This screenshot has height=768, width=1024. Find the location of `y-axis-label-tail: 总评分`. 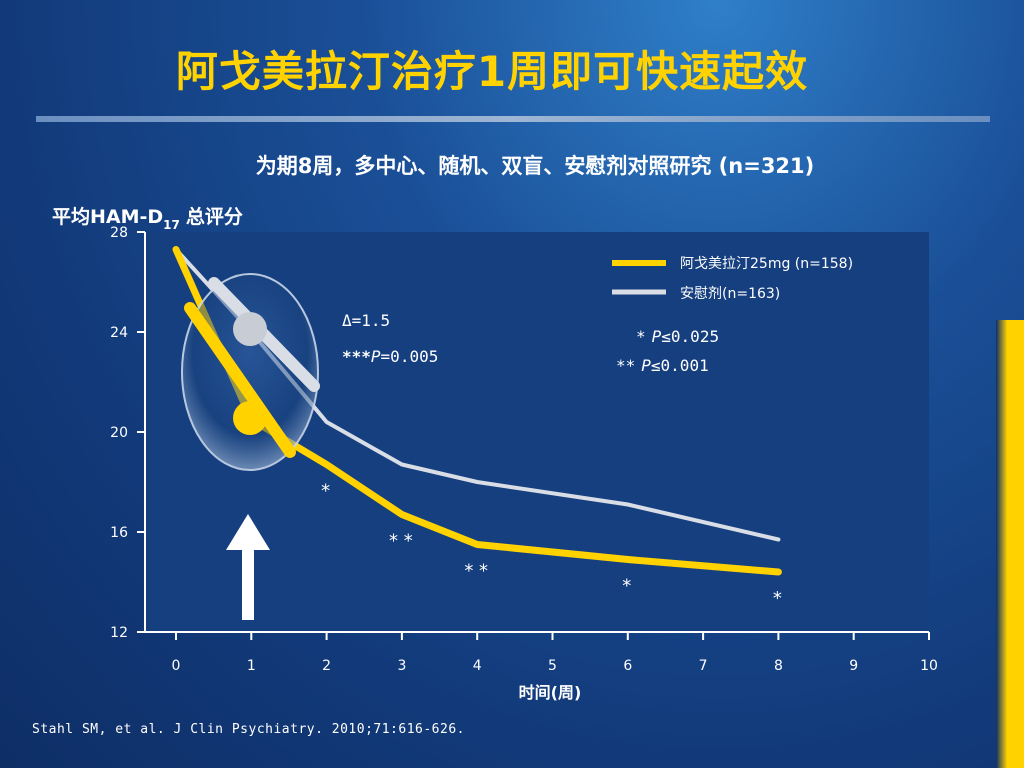

y-axis-label-tail: 总评分 is located at coordinates (214, 217).